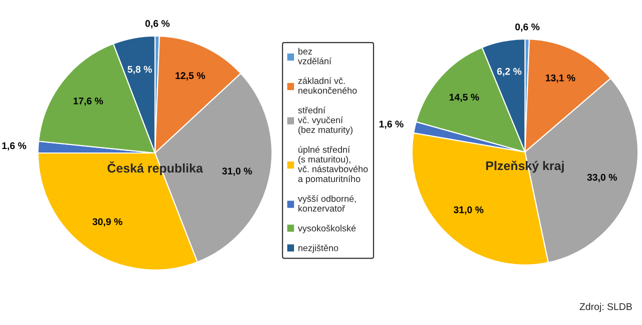 This screenshot has height=325, width=642. What do you see at coordinates (327, 203) in the screenshot?
I see `legend-label: vyšší odborné, konzervatoř` at bounding box center [327, 203].